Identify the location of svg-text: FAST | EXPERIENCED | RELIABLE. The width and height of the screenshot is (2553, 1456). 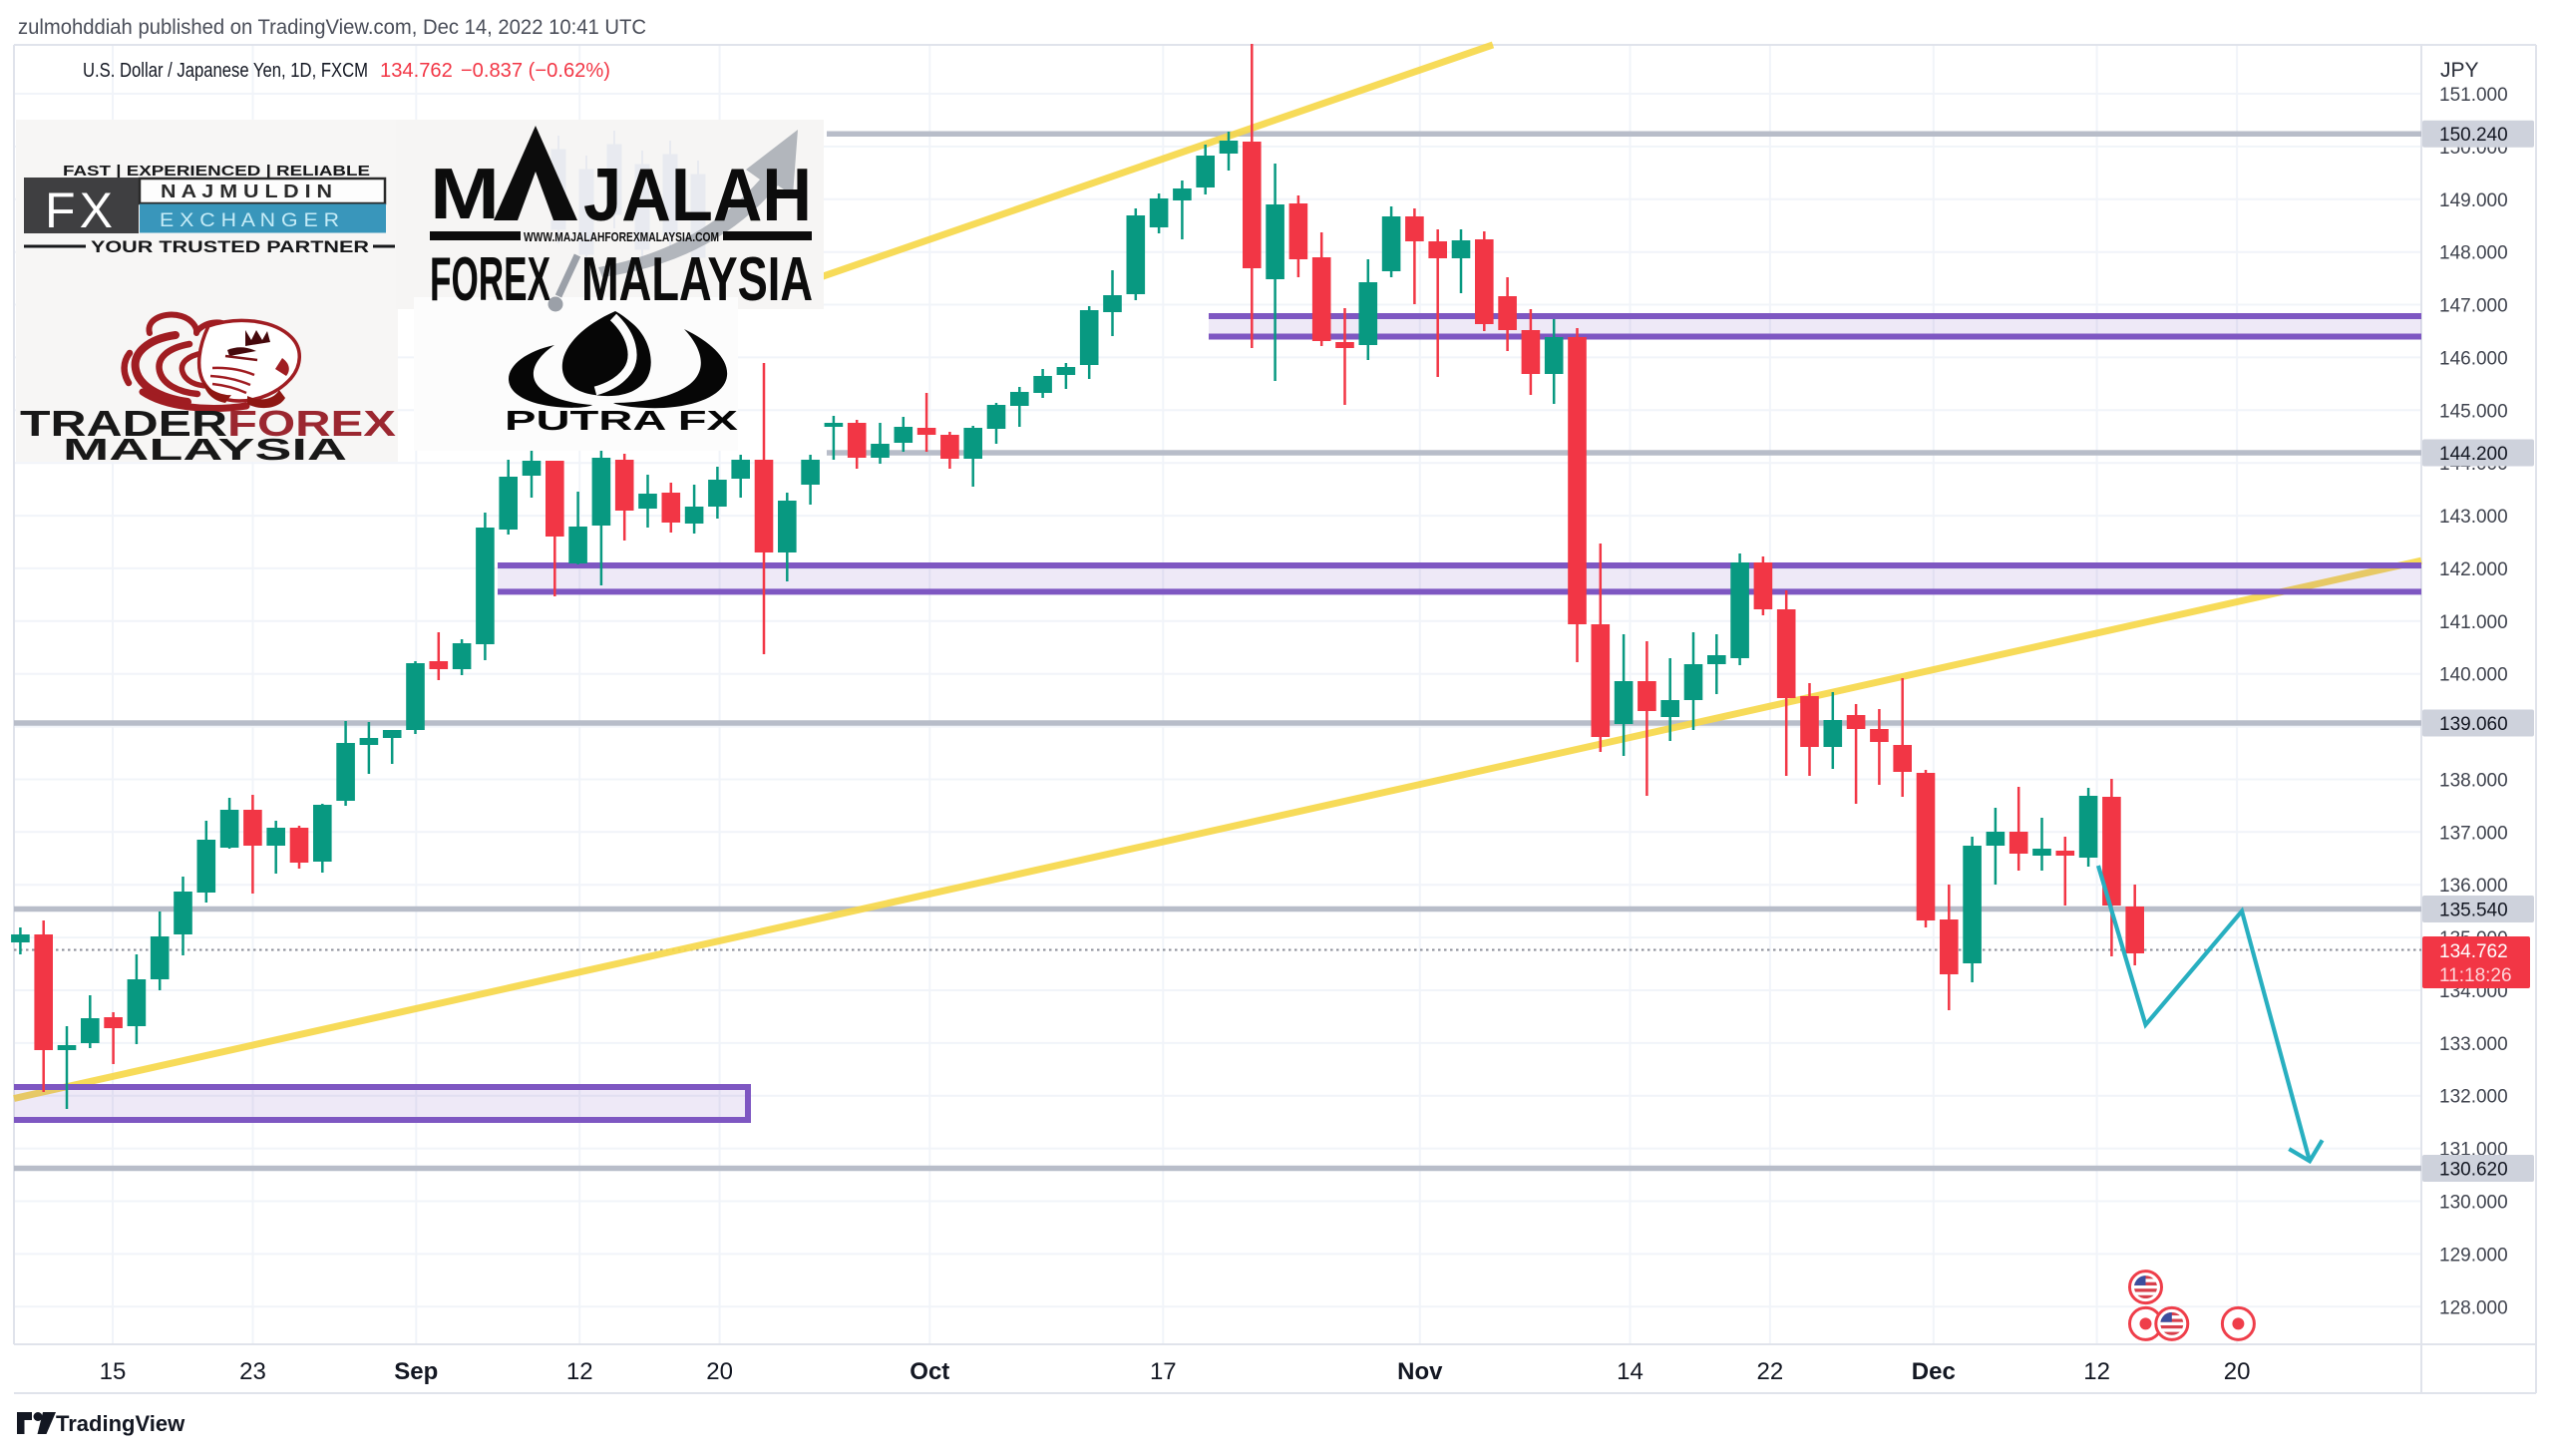
(217, 171).